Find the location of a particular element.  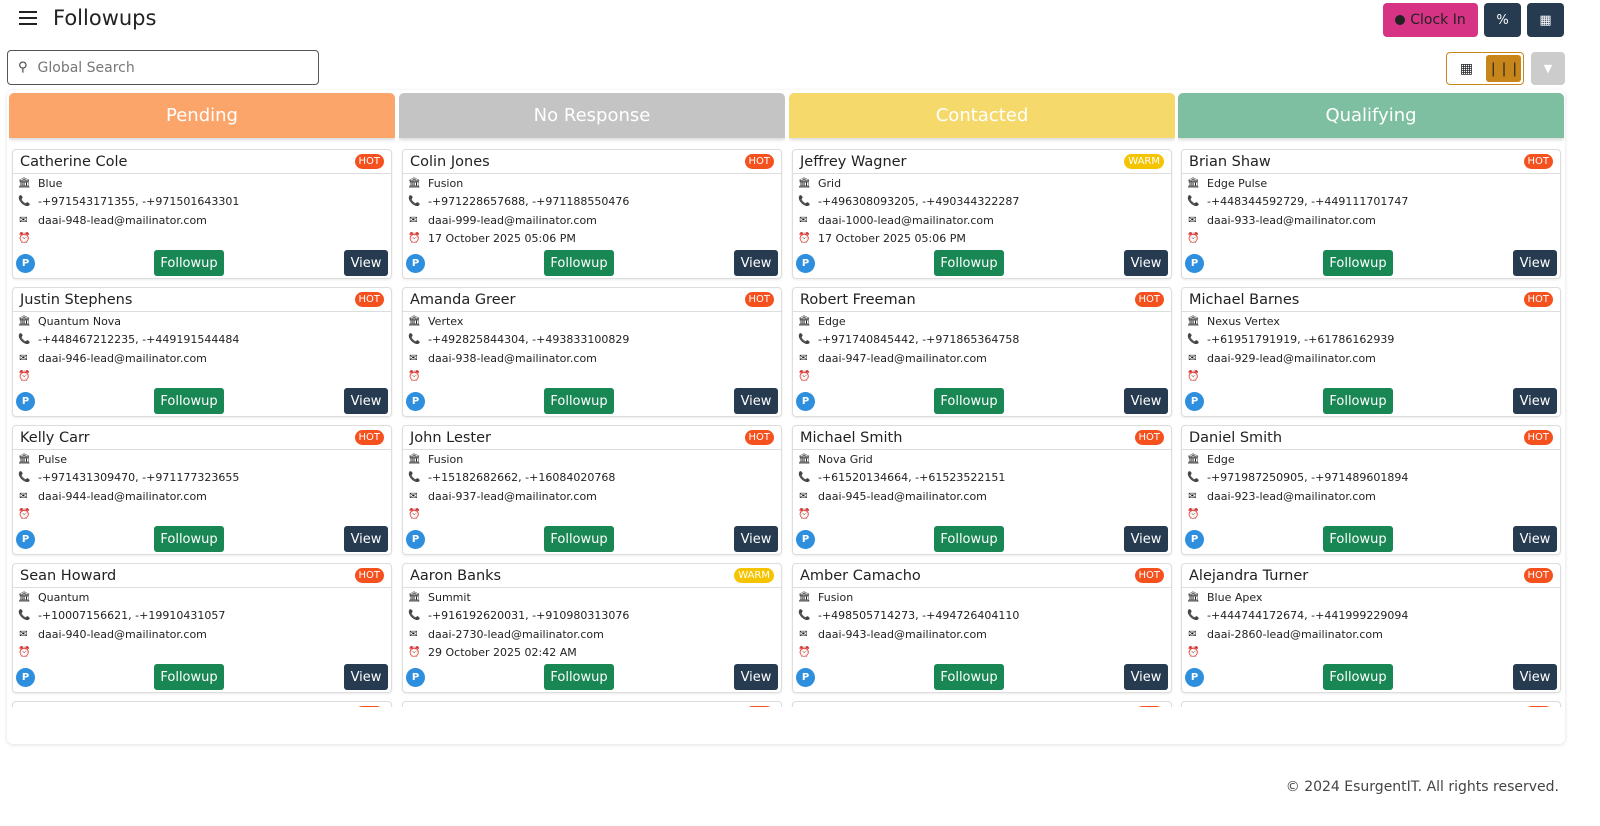

company: Quantum Nova is located at coordinates (80, 321).